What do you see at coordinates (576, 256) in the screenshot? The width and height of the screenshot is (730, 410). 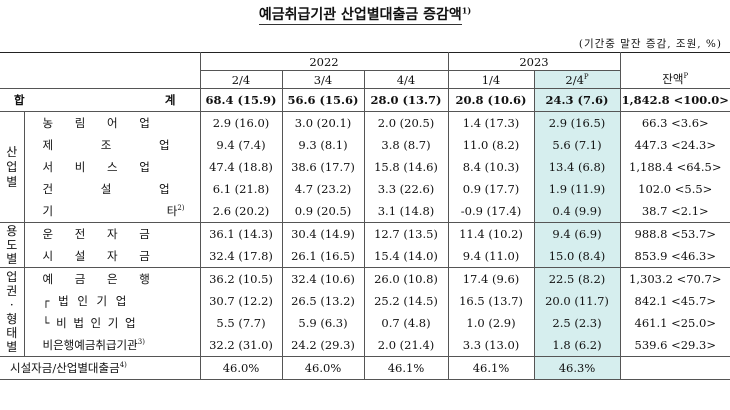 I see `value-cell: 15.0 (8.4)` at bounding box center [576, 256].